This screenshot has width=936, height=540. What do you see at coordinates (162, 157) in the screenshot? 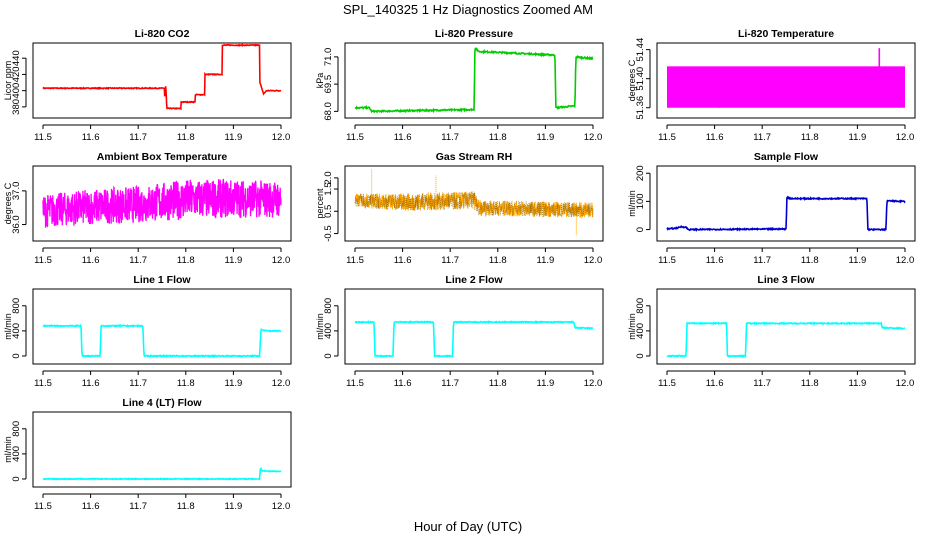
I see `panel-title: Ambient Box Temperature` at bounding box center [162, 157].